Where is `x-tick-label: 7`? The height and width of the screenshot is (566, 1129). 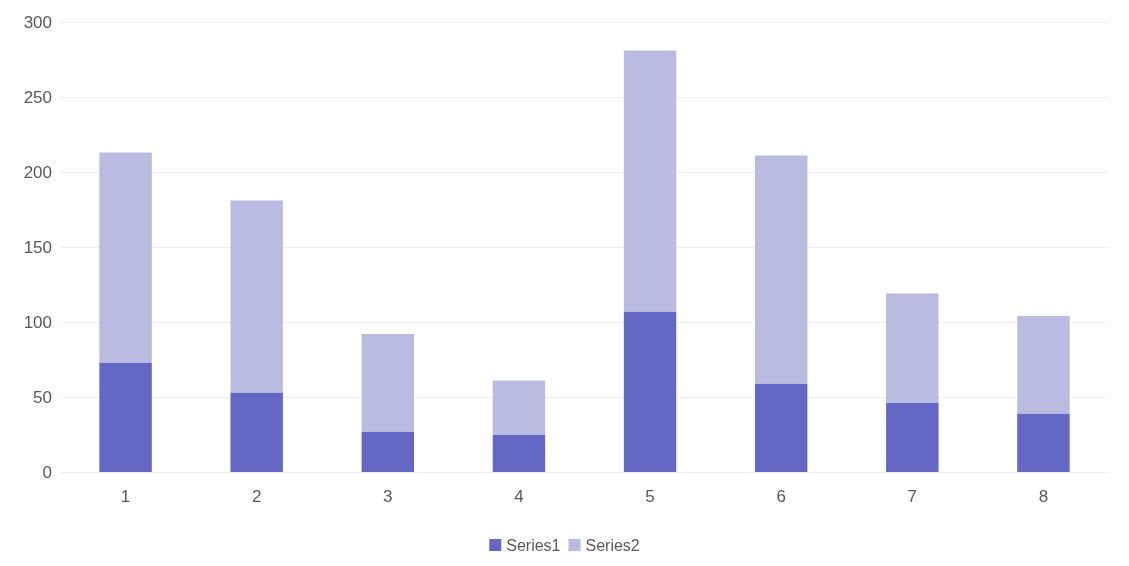 x-tick-label: 7 is located at coordinates (912, 496).